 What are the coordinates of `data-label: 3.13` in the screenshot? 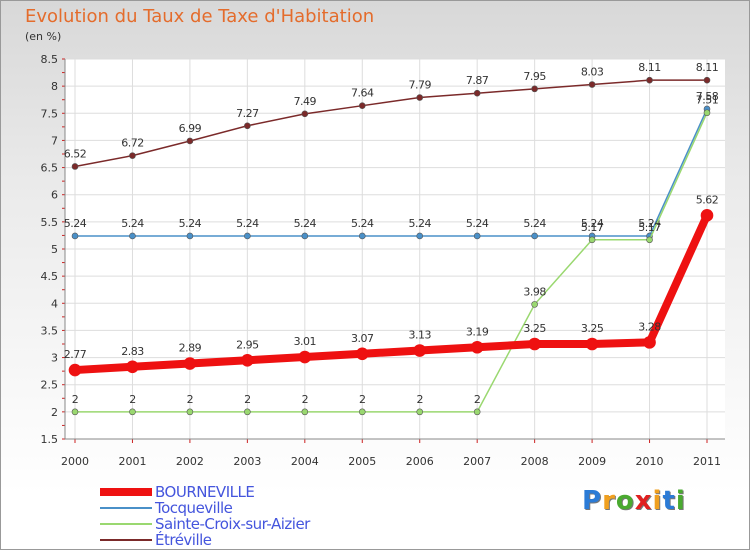 It's located at (419, 335).